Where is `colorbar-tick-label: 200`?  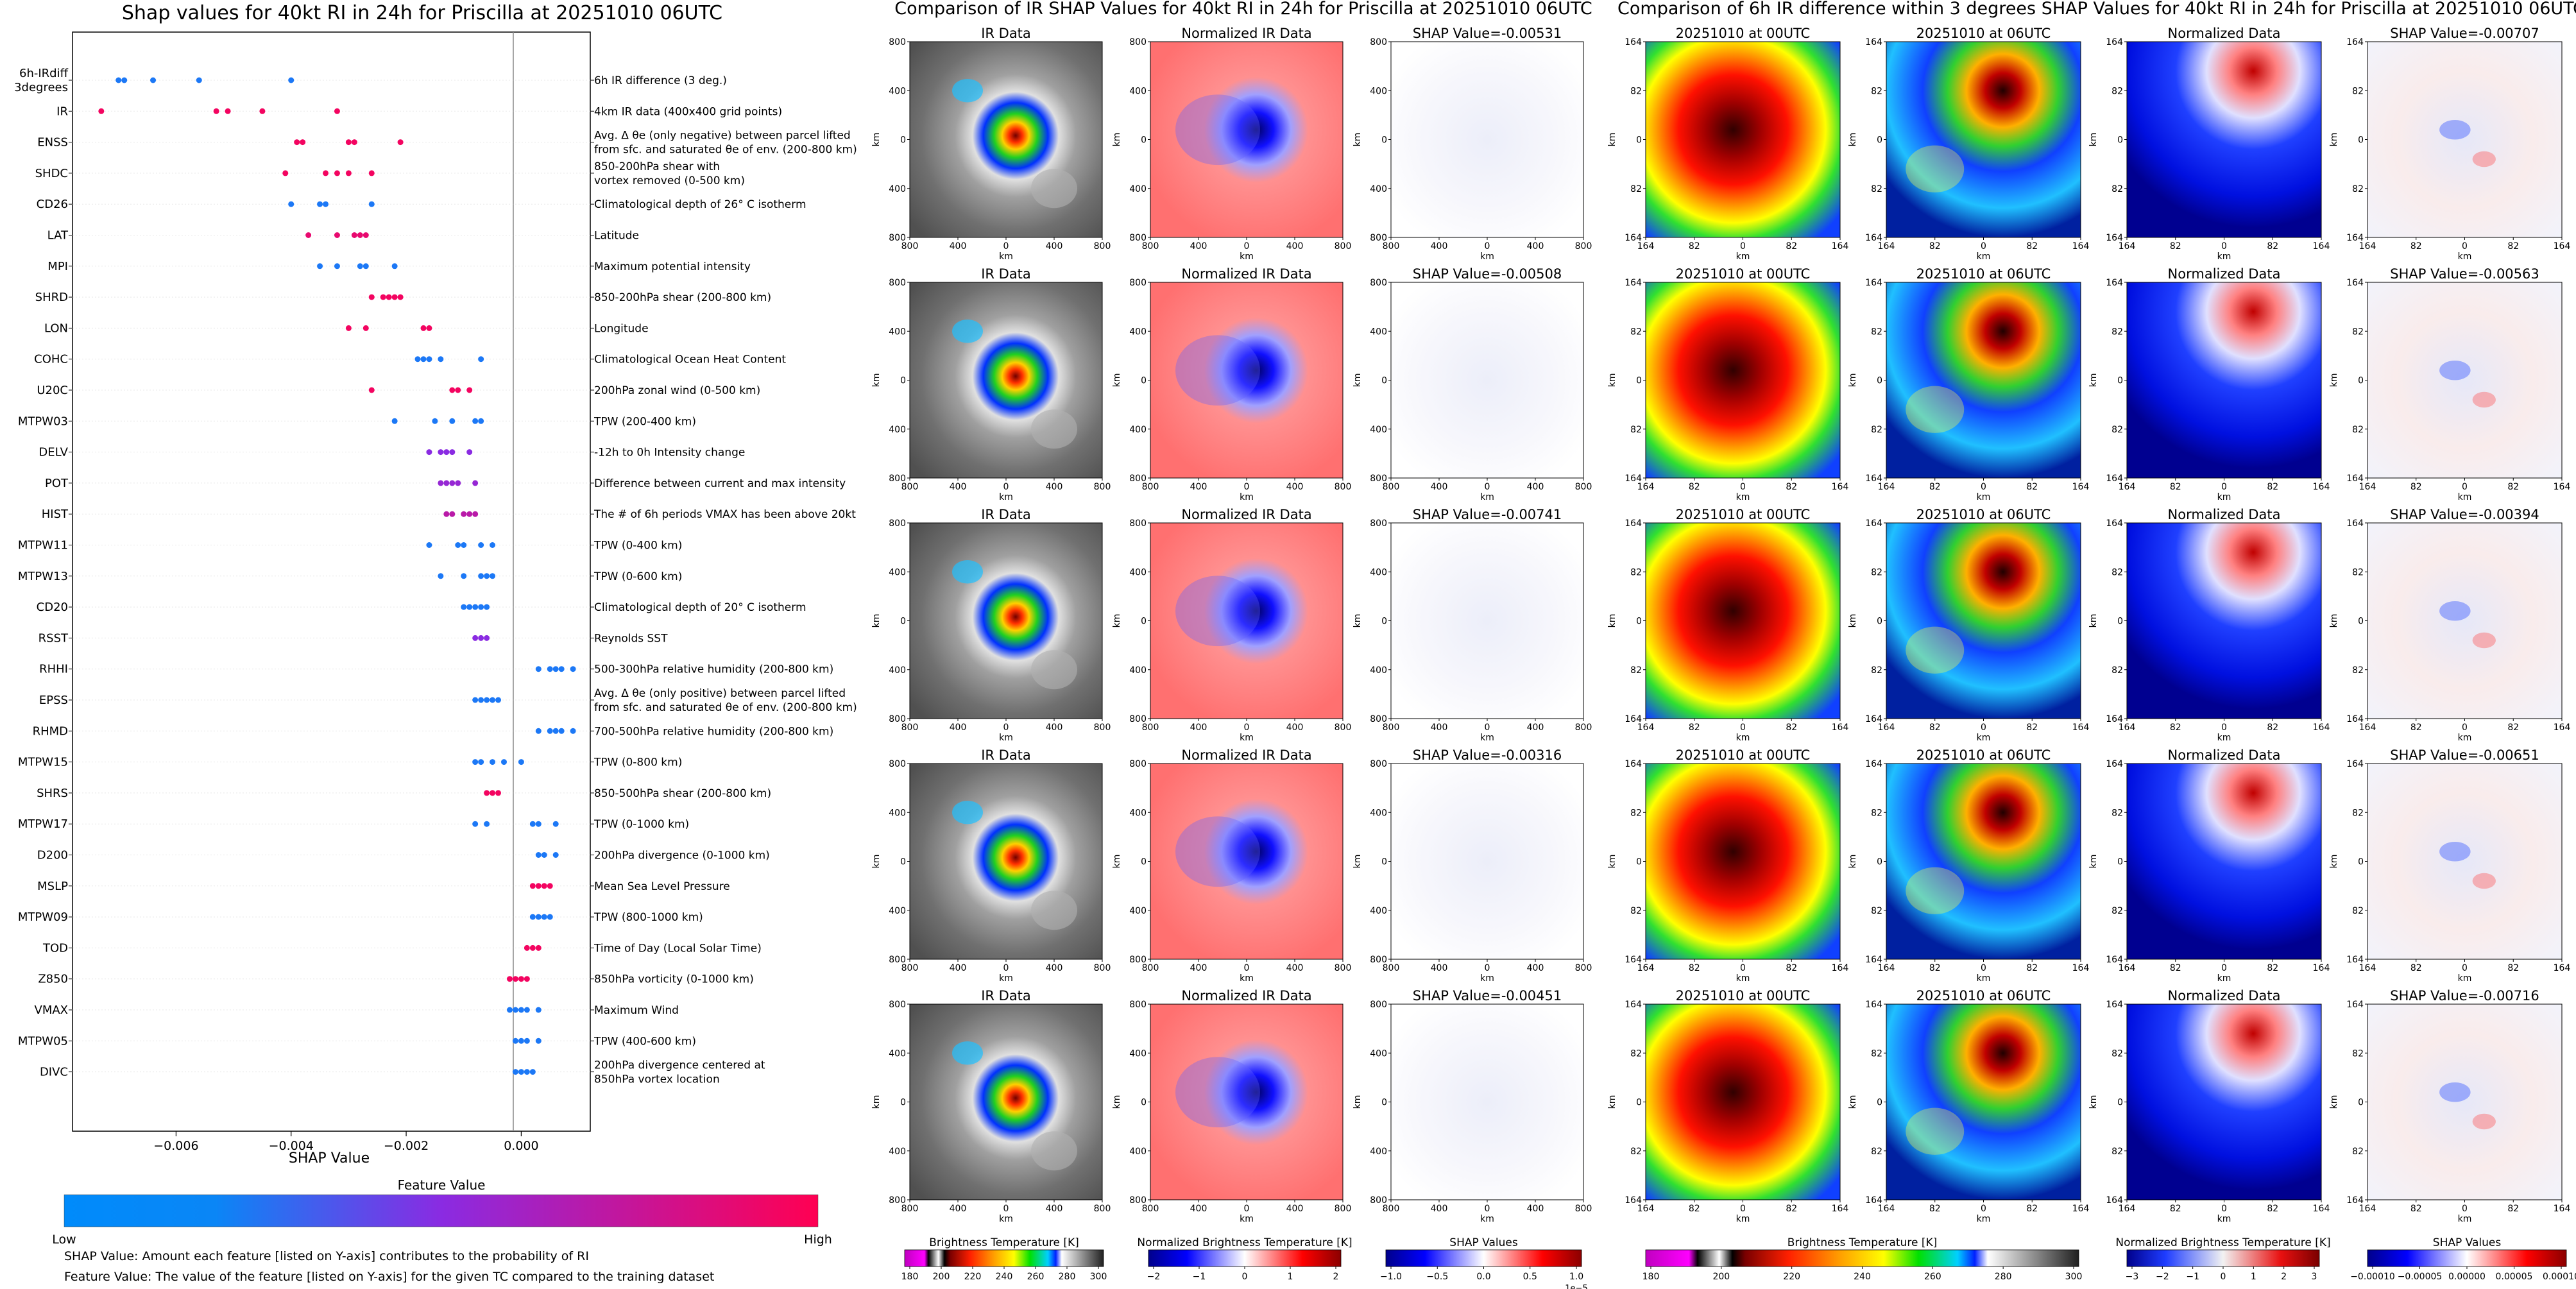 colorbar-tick-label: 200 is located at coordinates (1721, 1277).